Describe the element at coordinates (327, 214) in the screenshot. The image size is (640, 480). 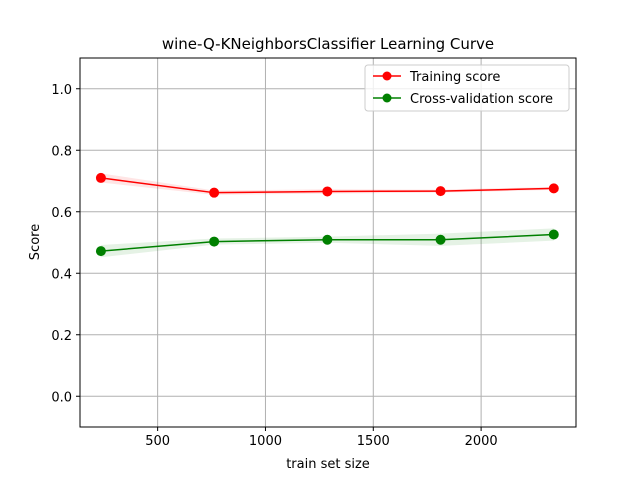
I see `series-points` at that location.